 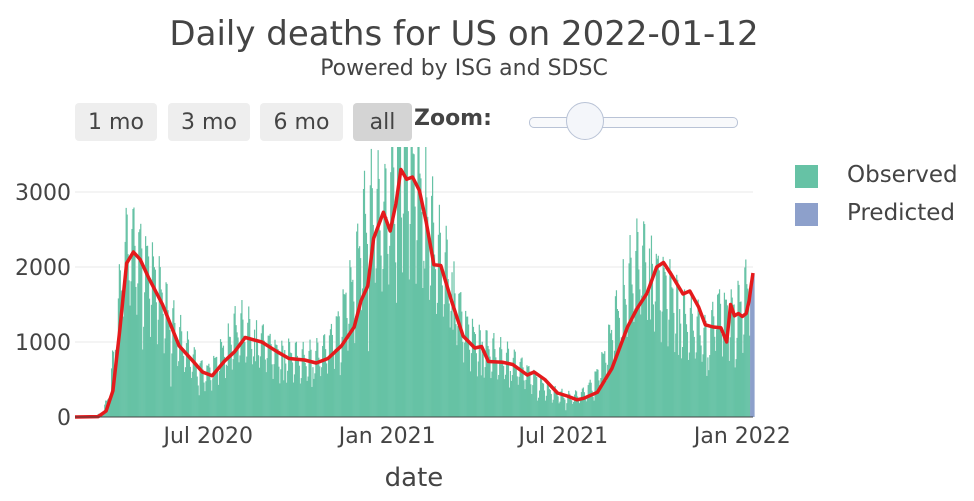 What do you see at coordinates (43, 306) in the screenshot?
I see `y-axis-ticks: 0 1000 2000 3000` at bounding box center [43, 306].